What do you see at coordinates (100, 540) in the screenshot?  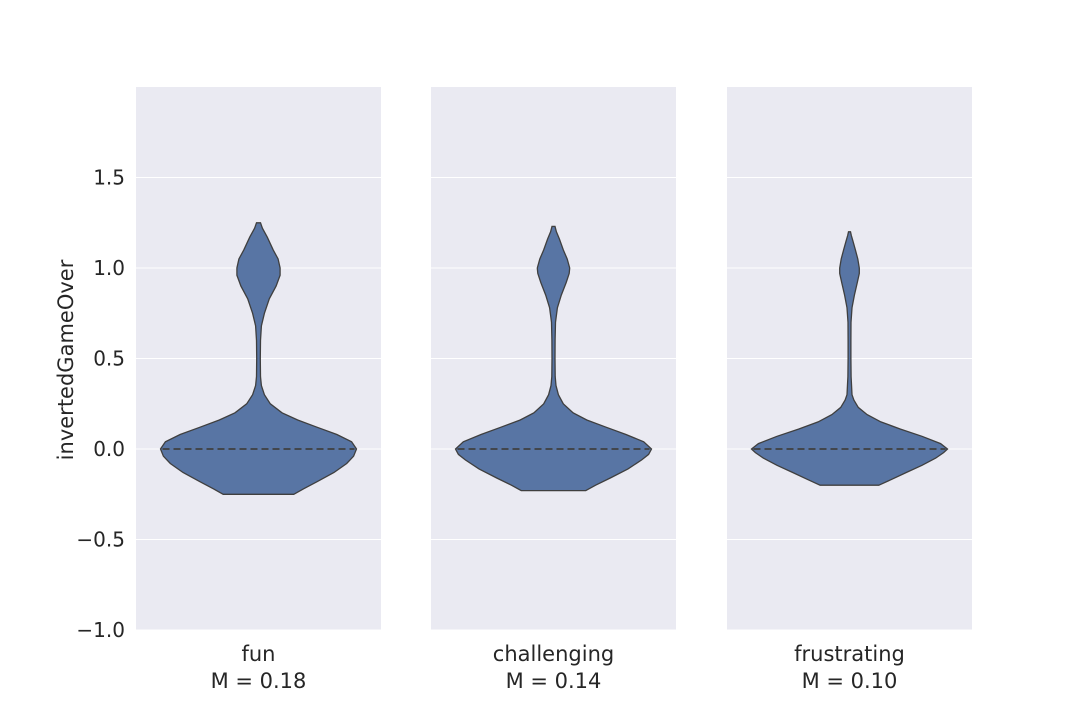 I see `y-tick-label: −0.5` at bounding box center [100, 540].